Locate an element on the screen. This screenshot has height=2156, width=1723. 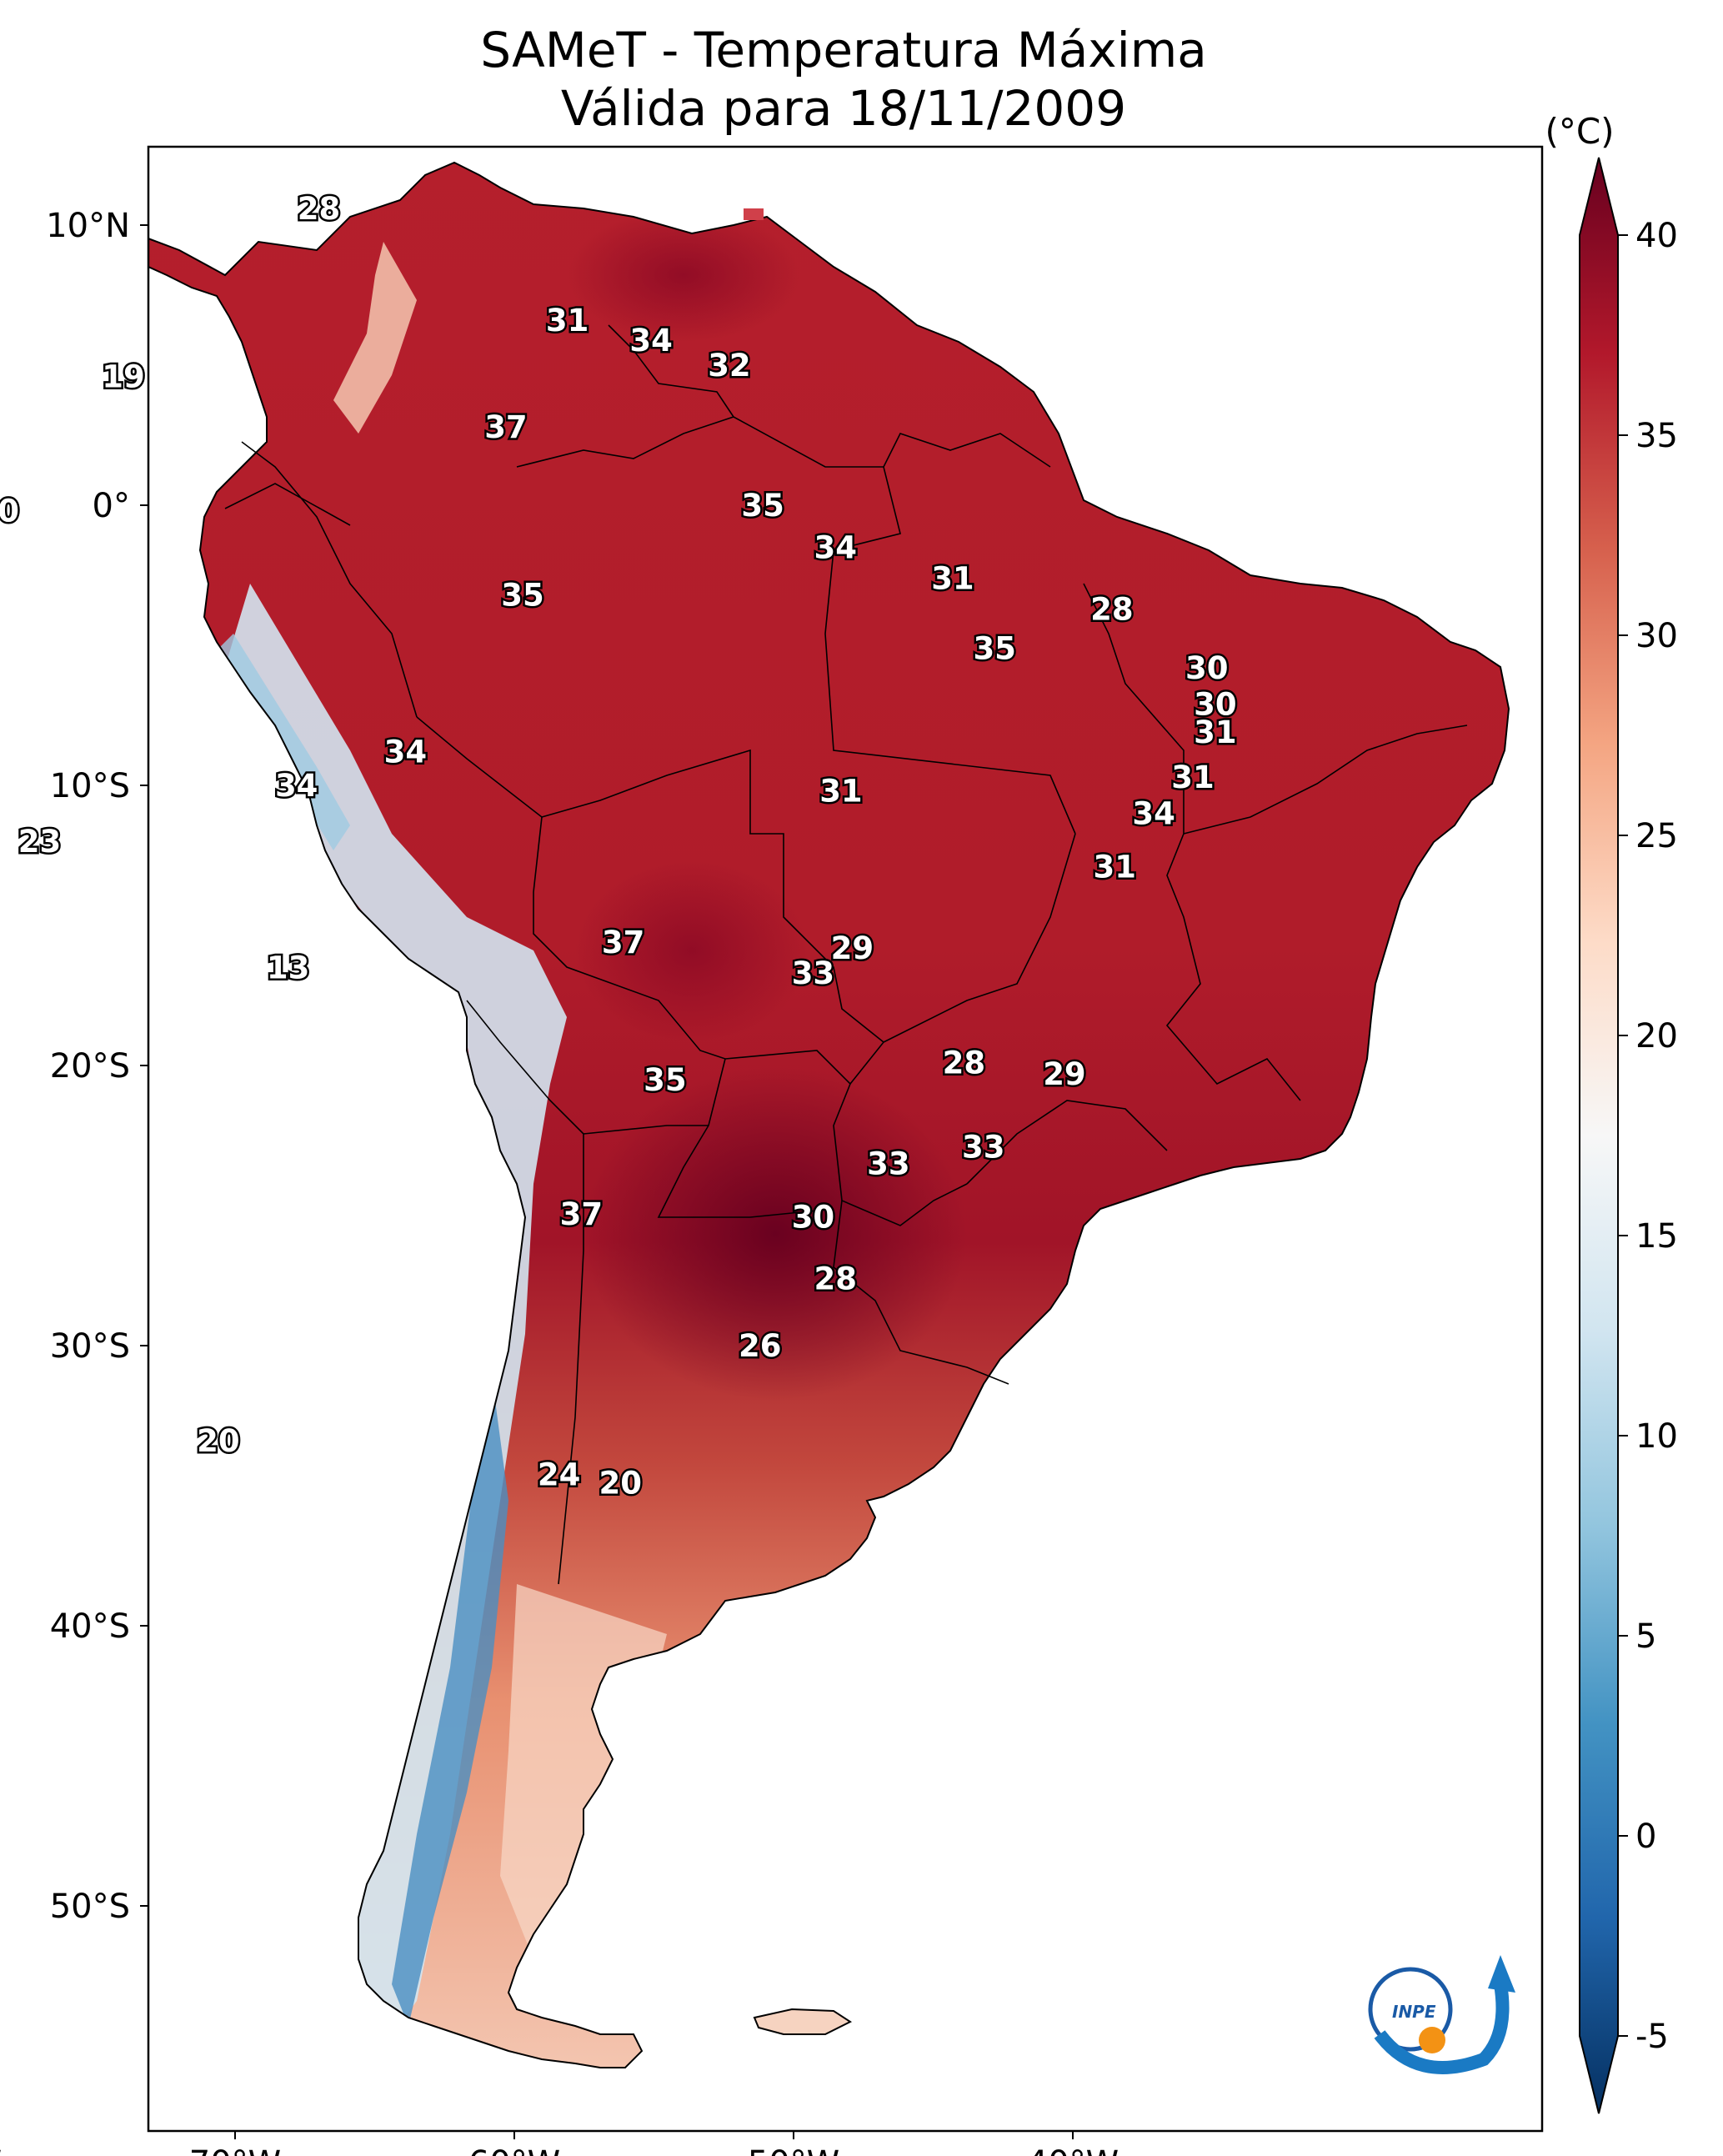
colorbar-tick-label: 35 is located at coordinates (1657, 436).